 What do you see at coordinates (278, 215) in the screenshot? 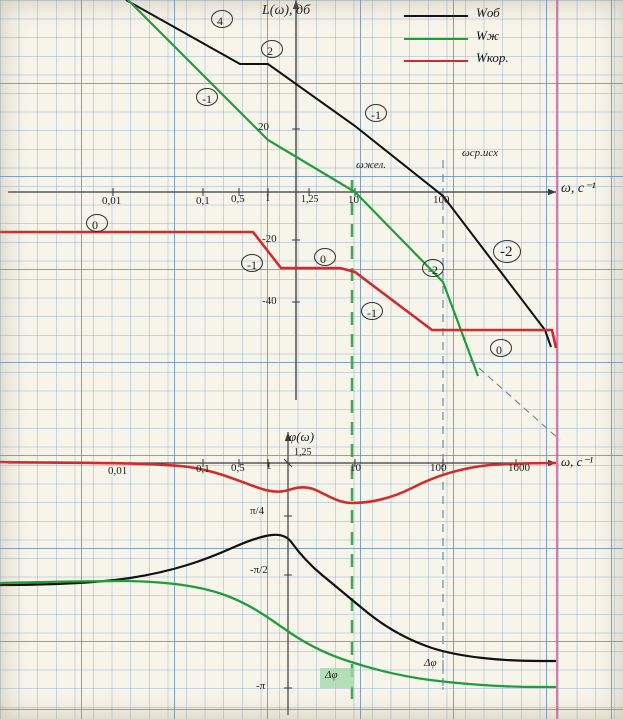
I see `magnitude-ticks` at bounding box center [278, 215].